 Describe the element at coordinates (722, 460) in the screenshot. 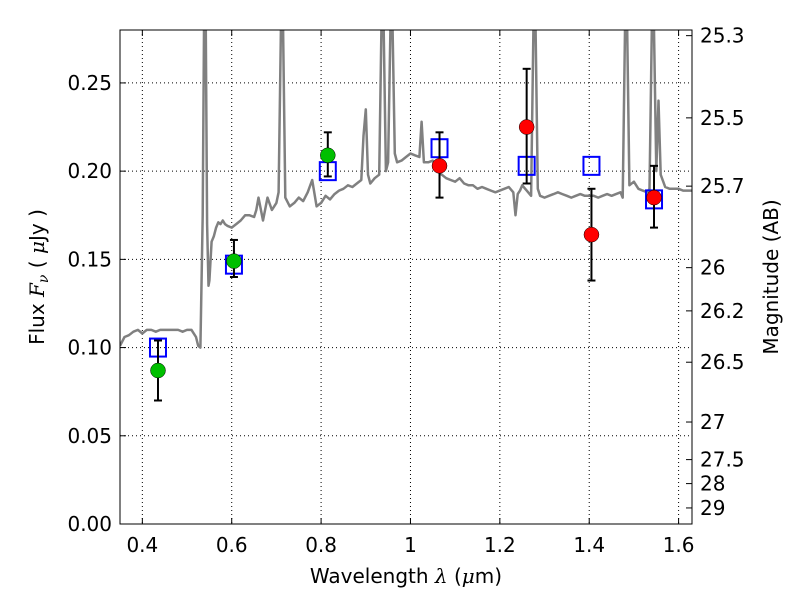

I see `y2-tick-label: 27.5` at that location.